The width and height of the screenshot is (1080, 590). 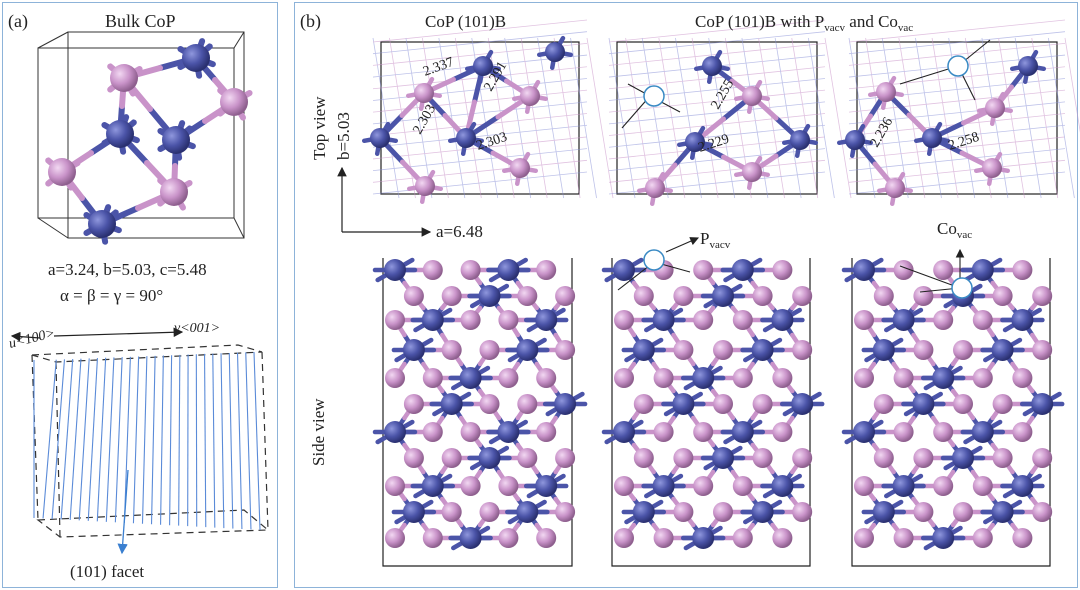 What do you see at coordinates (140, 441) in the screenshot?
I see `facet-box` at bounding box center [140, 441].